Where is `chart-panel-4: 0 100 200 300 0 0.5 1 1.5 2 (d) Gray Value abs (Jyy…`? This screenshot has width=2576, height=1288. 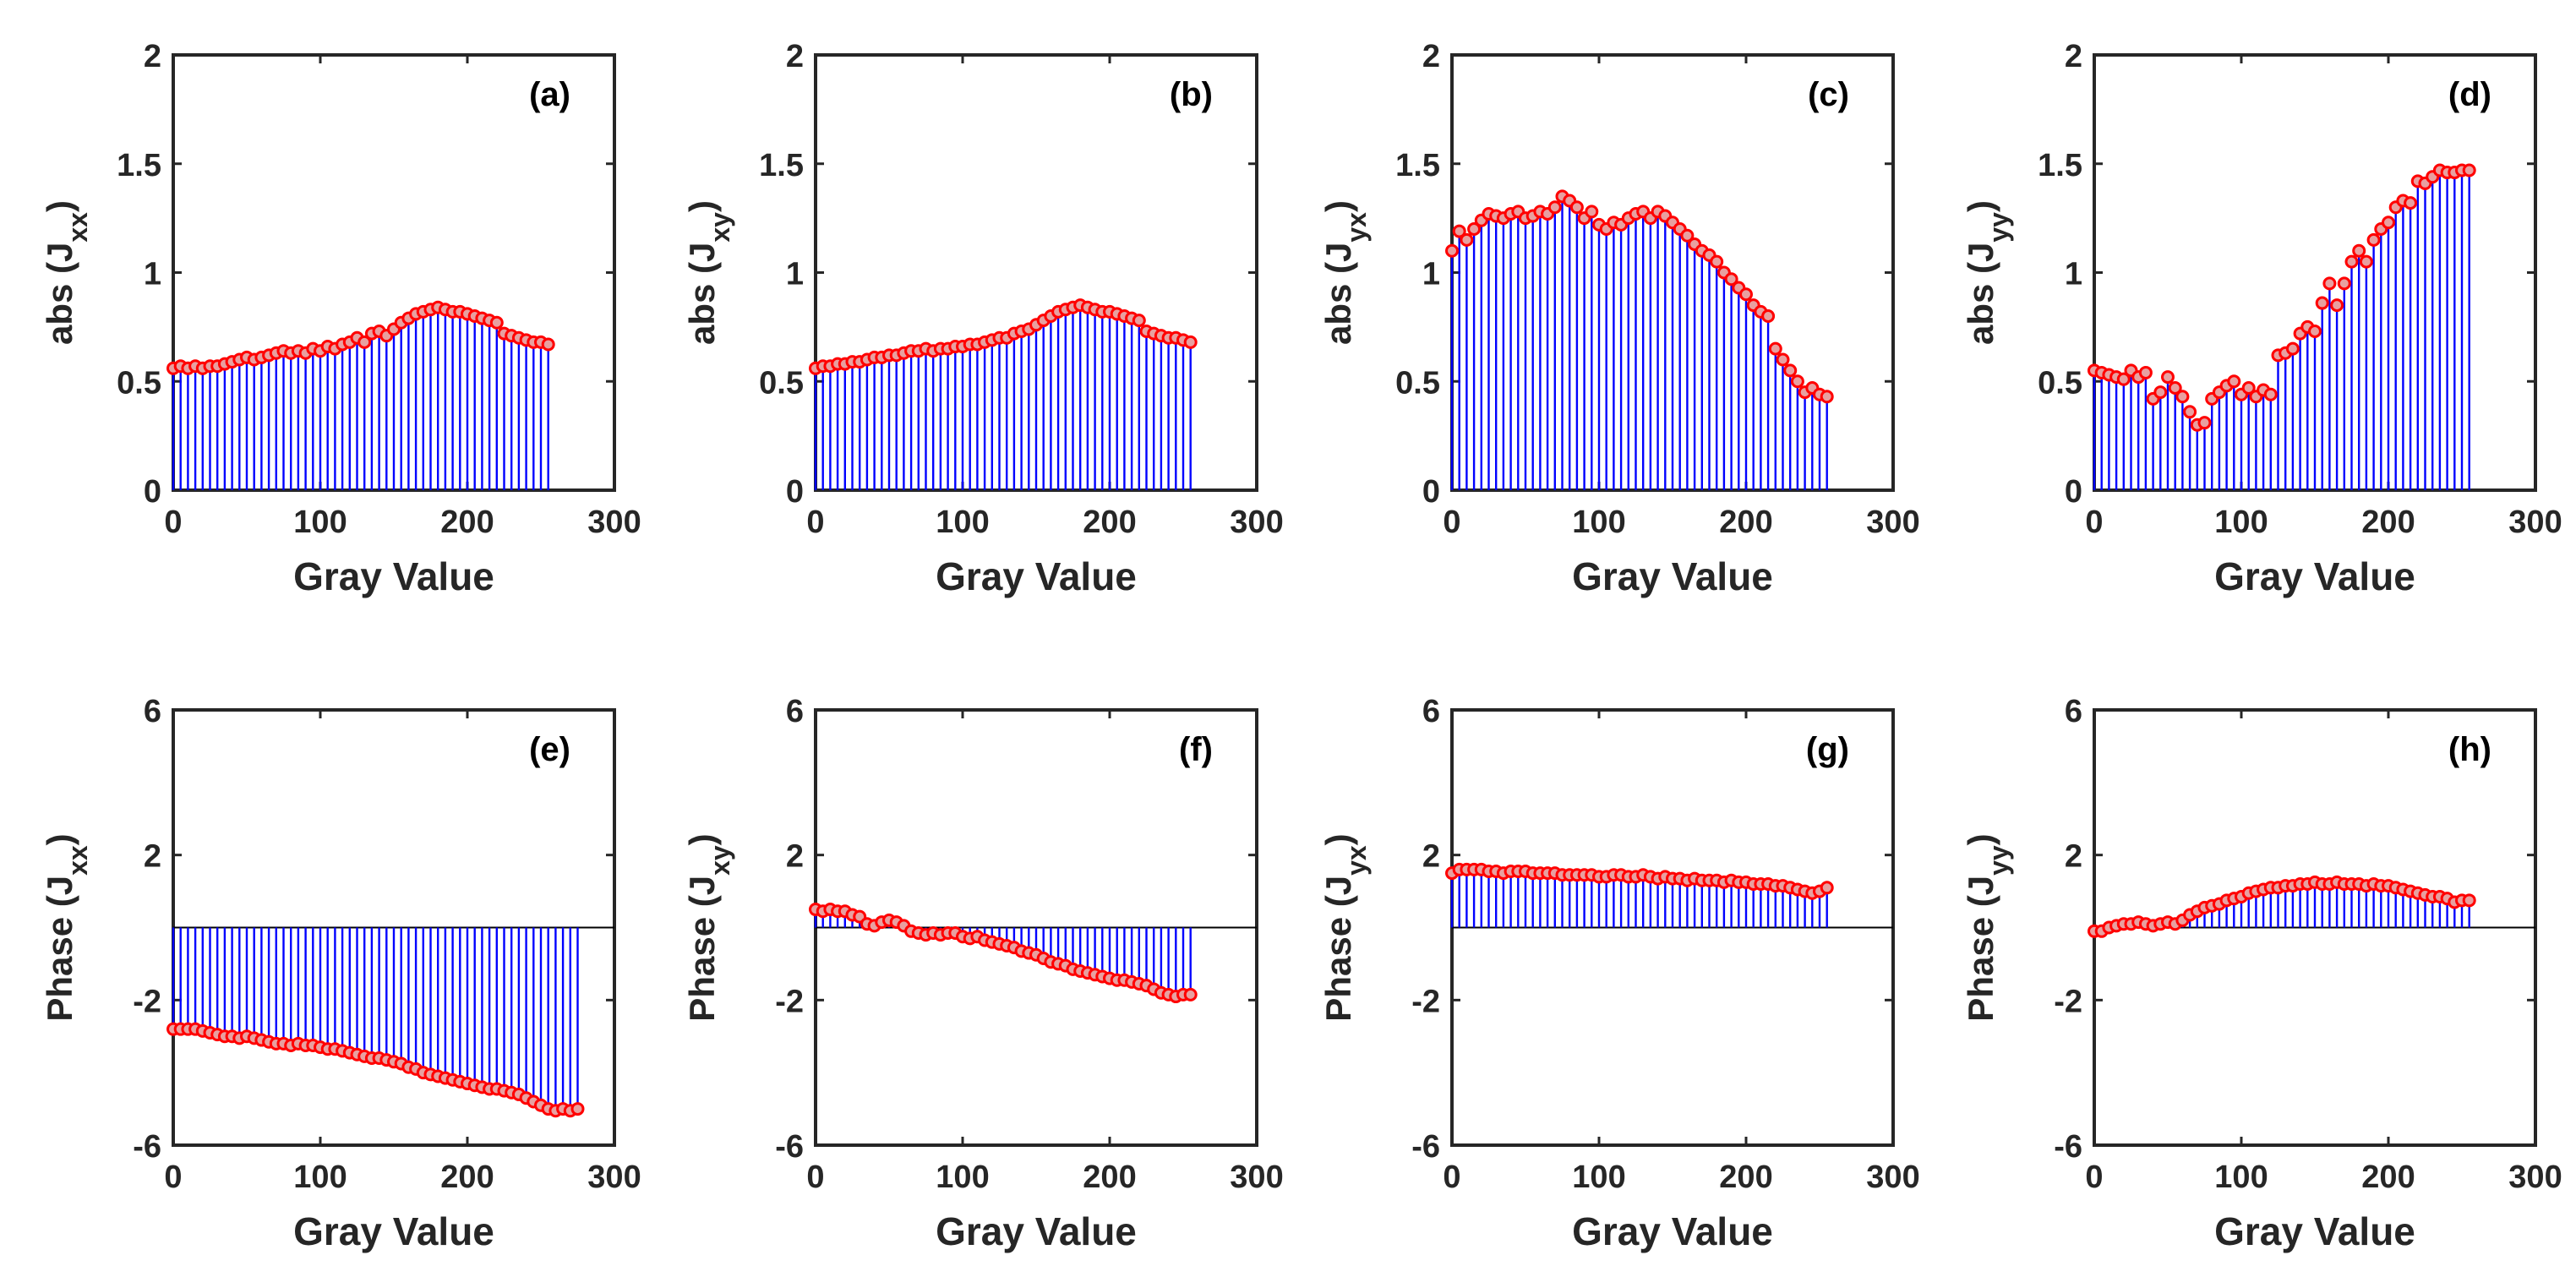 chart-panel-4: 0 100 200 300 0 0.5 1 1.5 2 (d) Gray Value abs (Jyy… is located at coordinates (2261, 318).